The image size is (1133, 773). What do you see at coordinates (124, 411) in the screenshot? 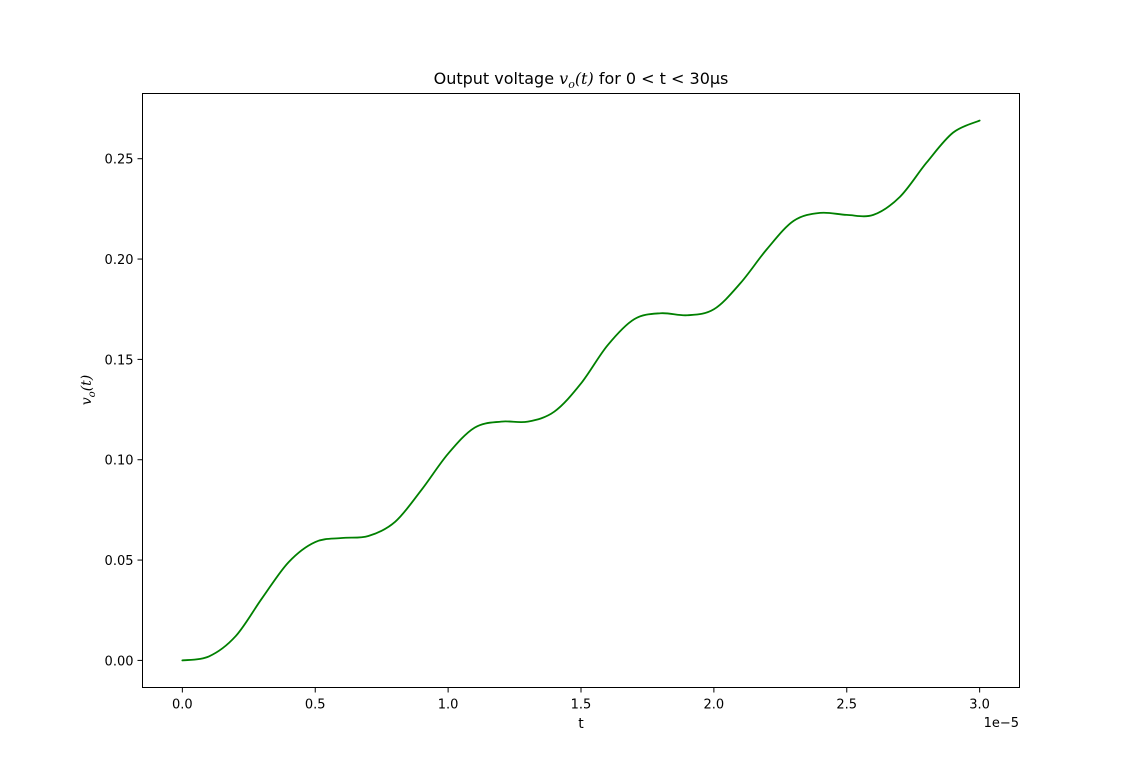
I see `y-axis: 0.00 0.05 0.10 0.15 0.20 0.25` at bounding box center [124, 411].